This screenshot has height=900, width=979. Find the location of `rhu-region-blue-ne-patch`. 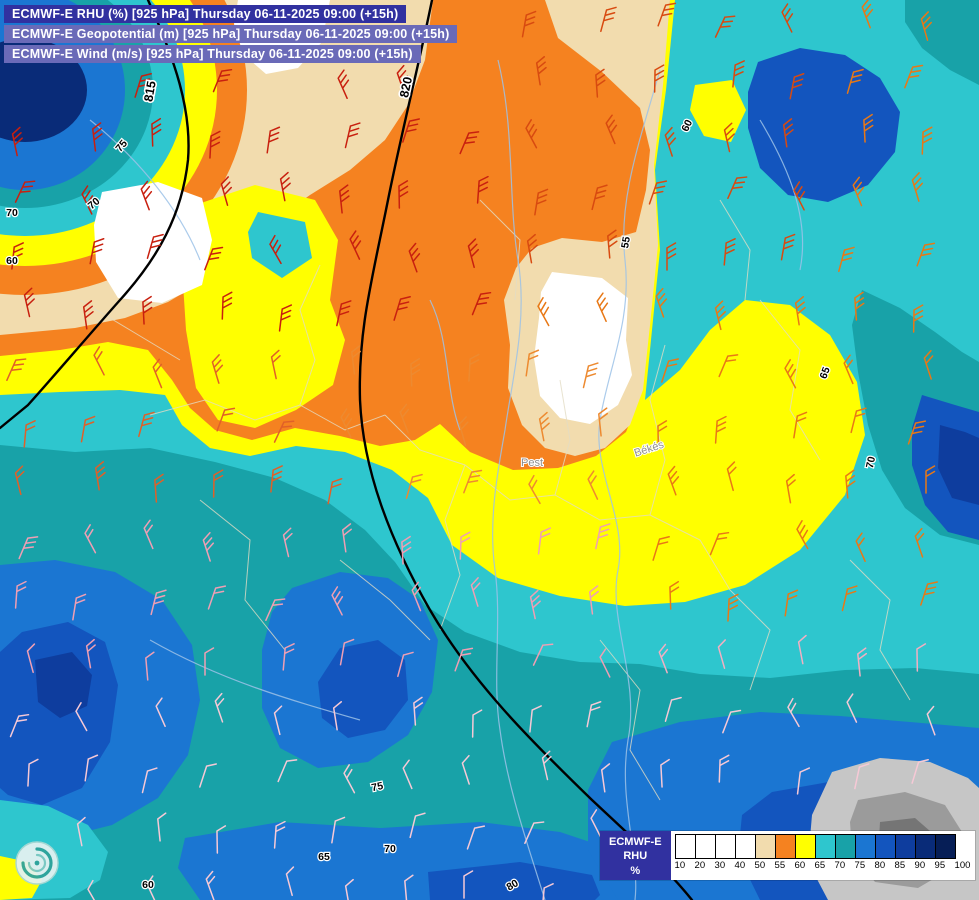

rhu-region-blue-ne-patch is located at coordinates (824, 125).